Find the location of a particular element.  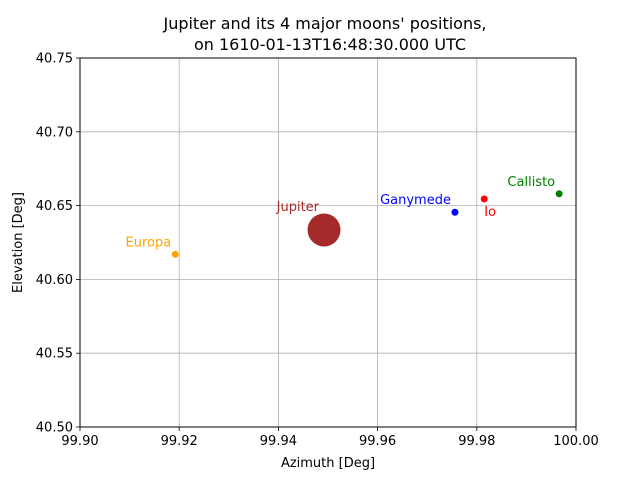

y-axis-label: Elevation [Deg] is located at coordinates (18, 242).